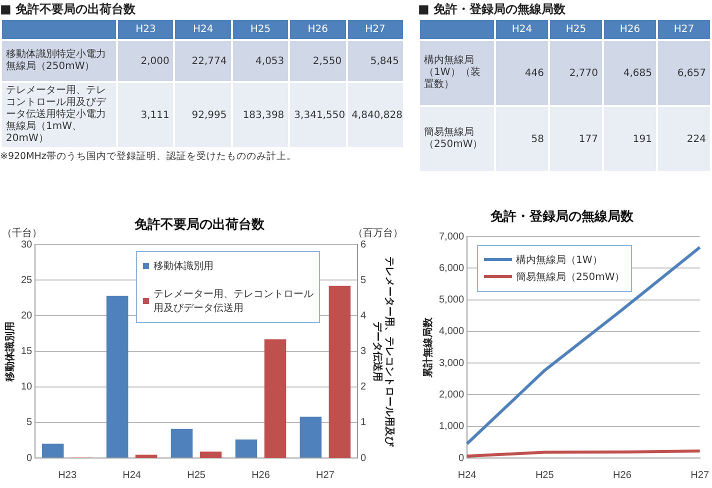 This screenshot has width=712, height=488. Describe the element at coordinates (363, 316) in the screenshot. I see `y2-tick-label: 4` at that location.